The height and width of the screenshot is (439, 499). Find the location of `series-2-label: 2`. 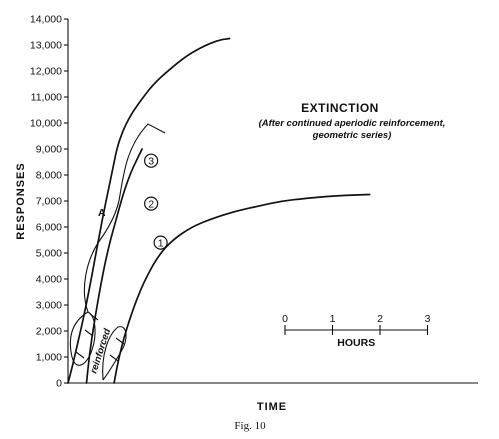

series-2-label: 2 is located at coordinates (151, 204).